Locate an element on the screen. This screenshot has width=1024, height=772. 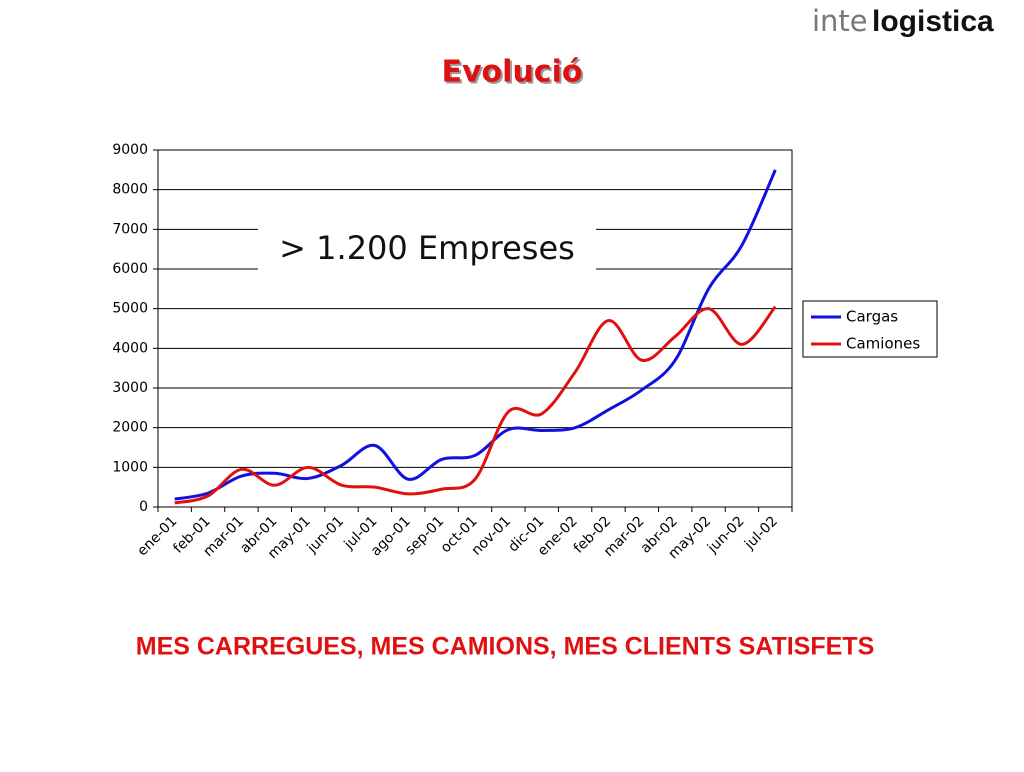
y-tick-label: 6000 is located at coordinates (130, 269).